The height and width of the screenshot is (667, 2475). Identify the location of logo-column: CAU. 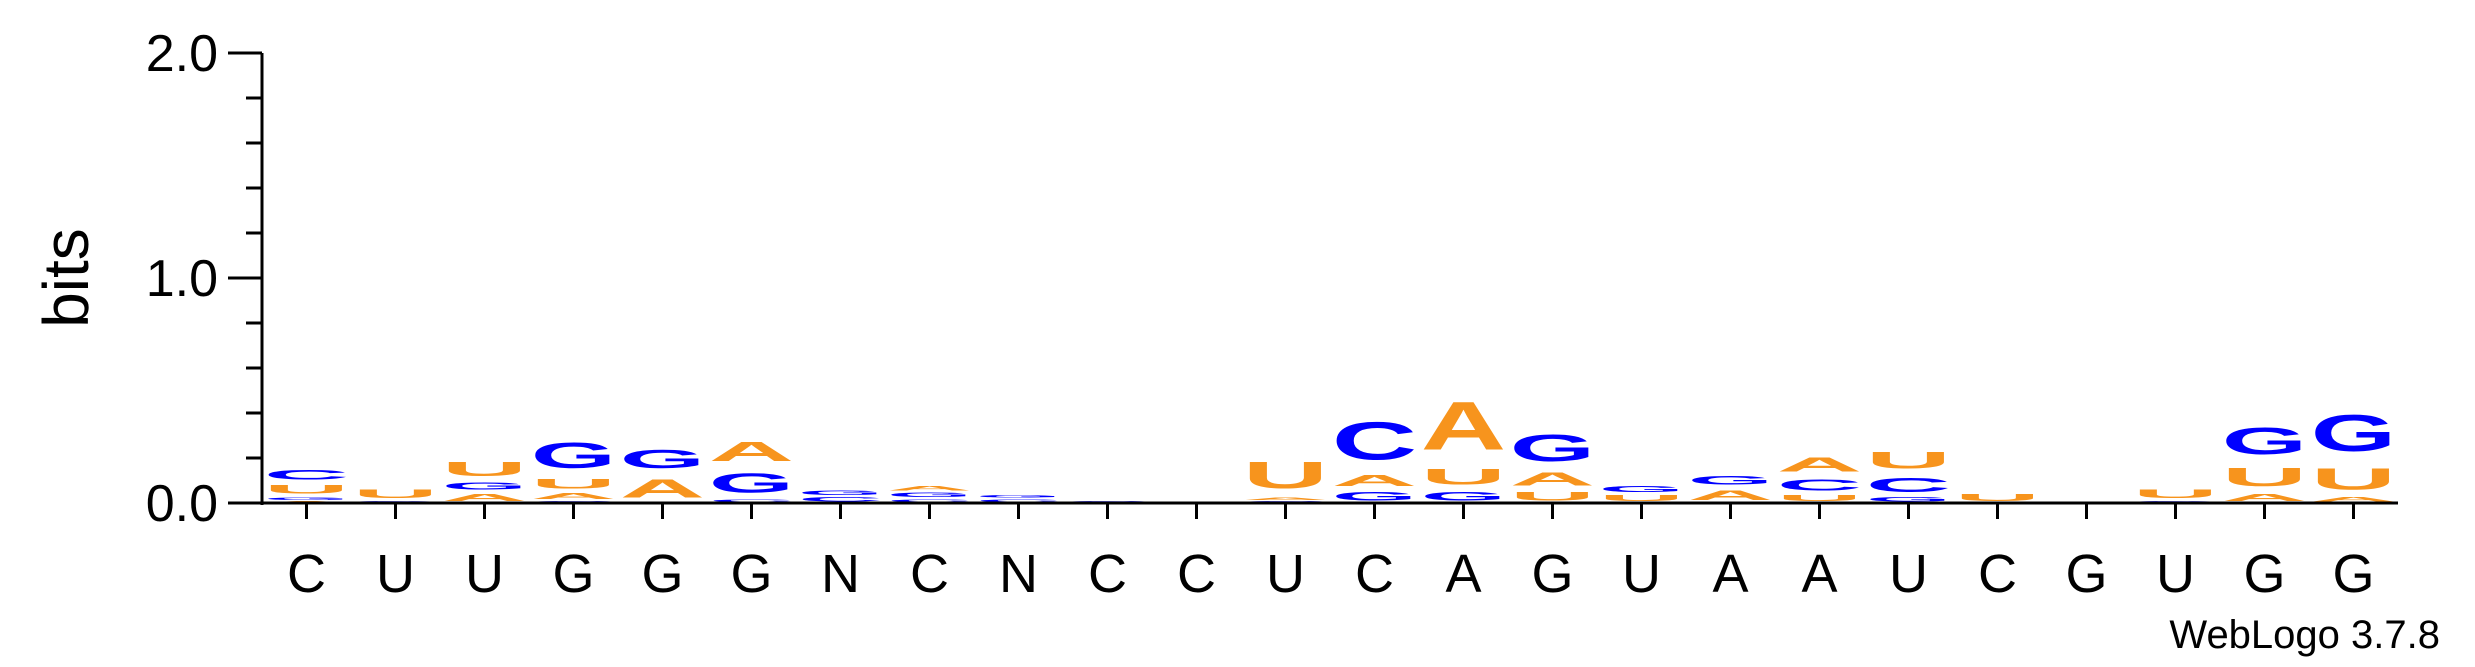
(1285, 478).